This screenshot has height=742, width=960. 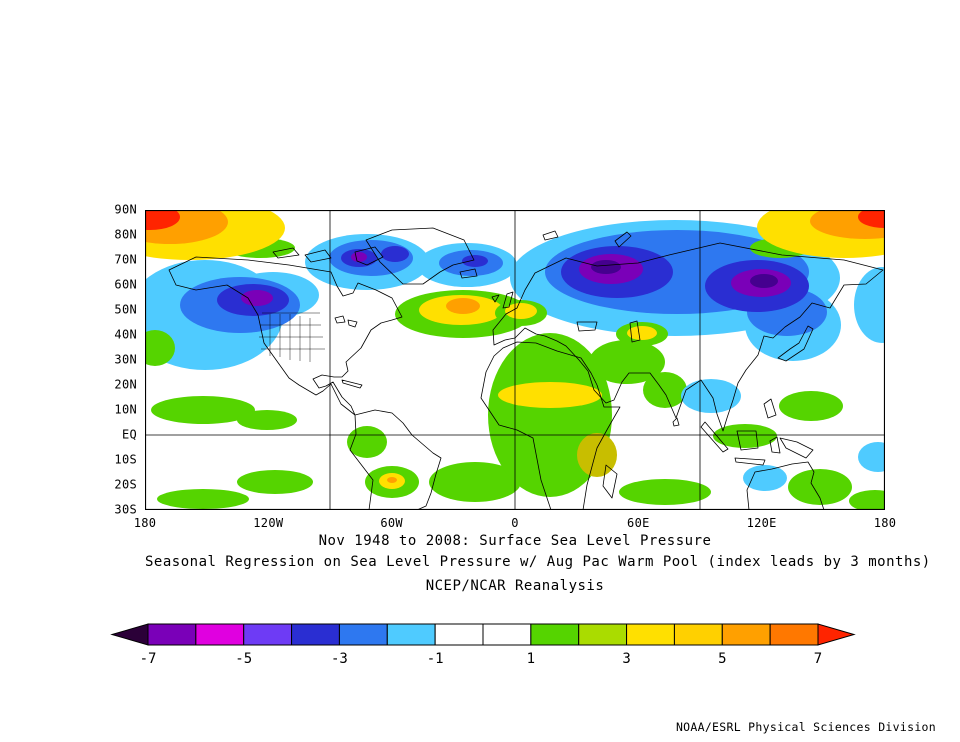 I want to click on anomaly-region-nw-australia-low, so click(x=765, y=478).